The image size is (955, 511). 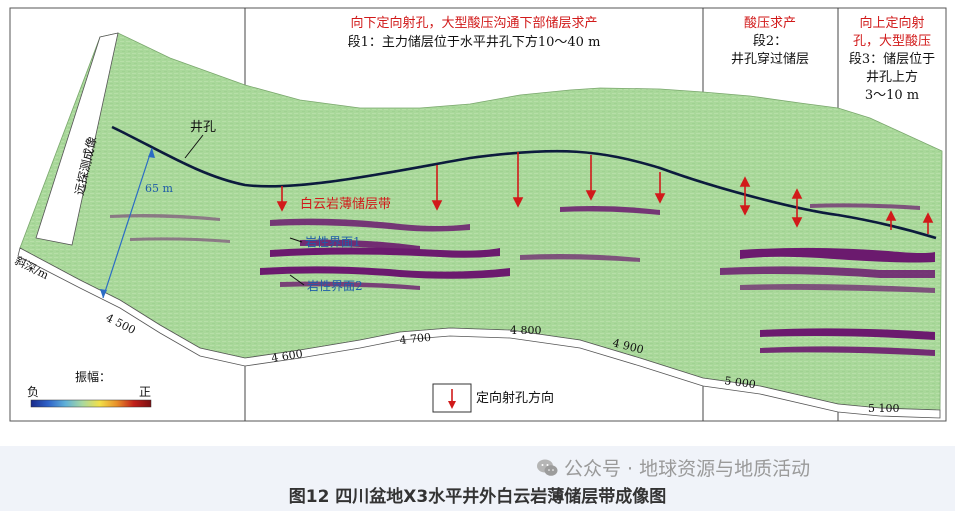 What do you see at coordinates (127, 223) in the screenshot?
I see `distance-line` at bounding box center [127, 223].